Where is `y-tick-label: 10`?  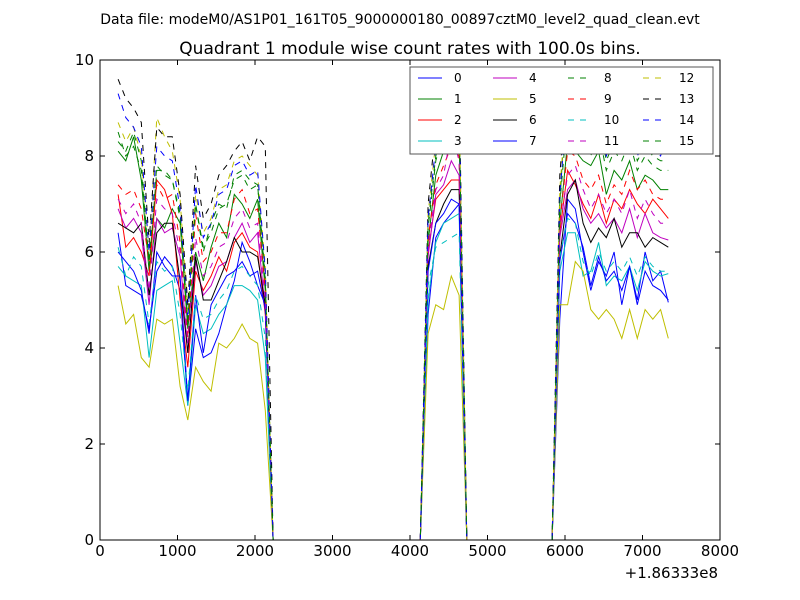
y-tick-label: 10 is located at coordinates (84, 60).